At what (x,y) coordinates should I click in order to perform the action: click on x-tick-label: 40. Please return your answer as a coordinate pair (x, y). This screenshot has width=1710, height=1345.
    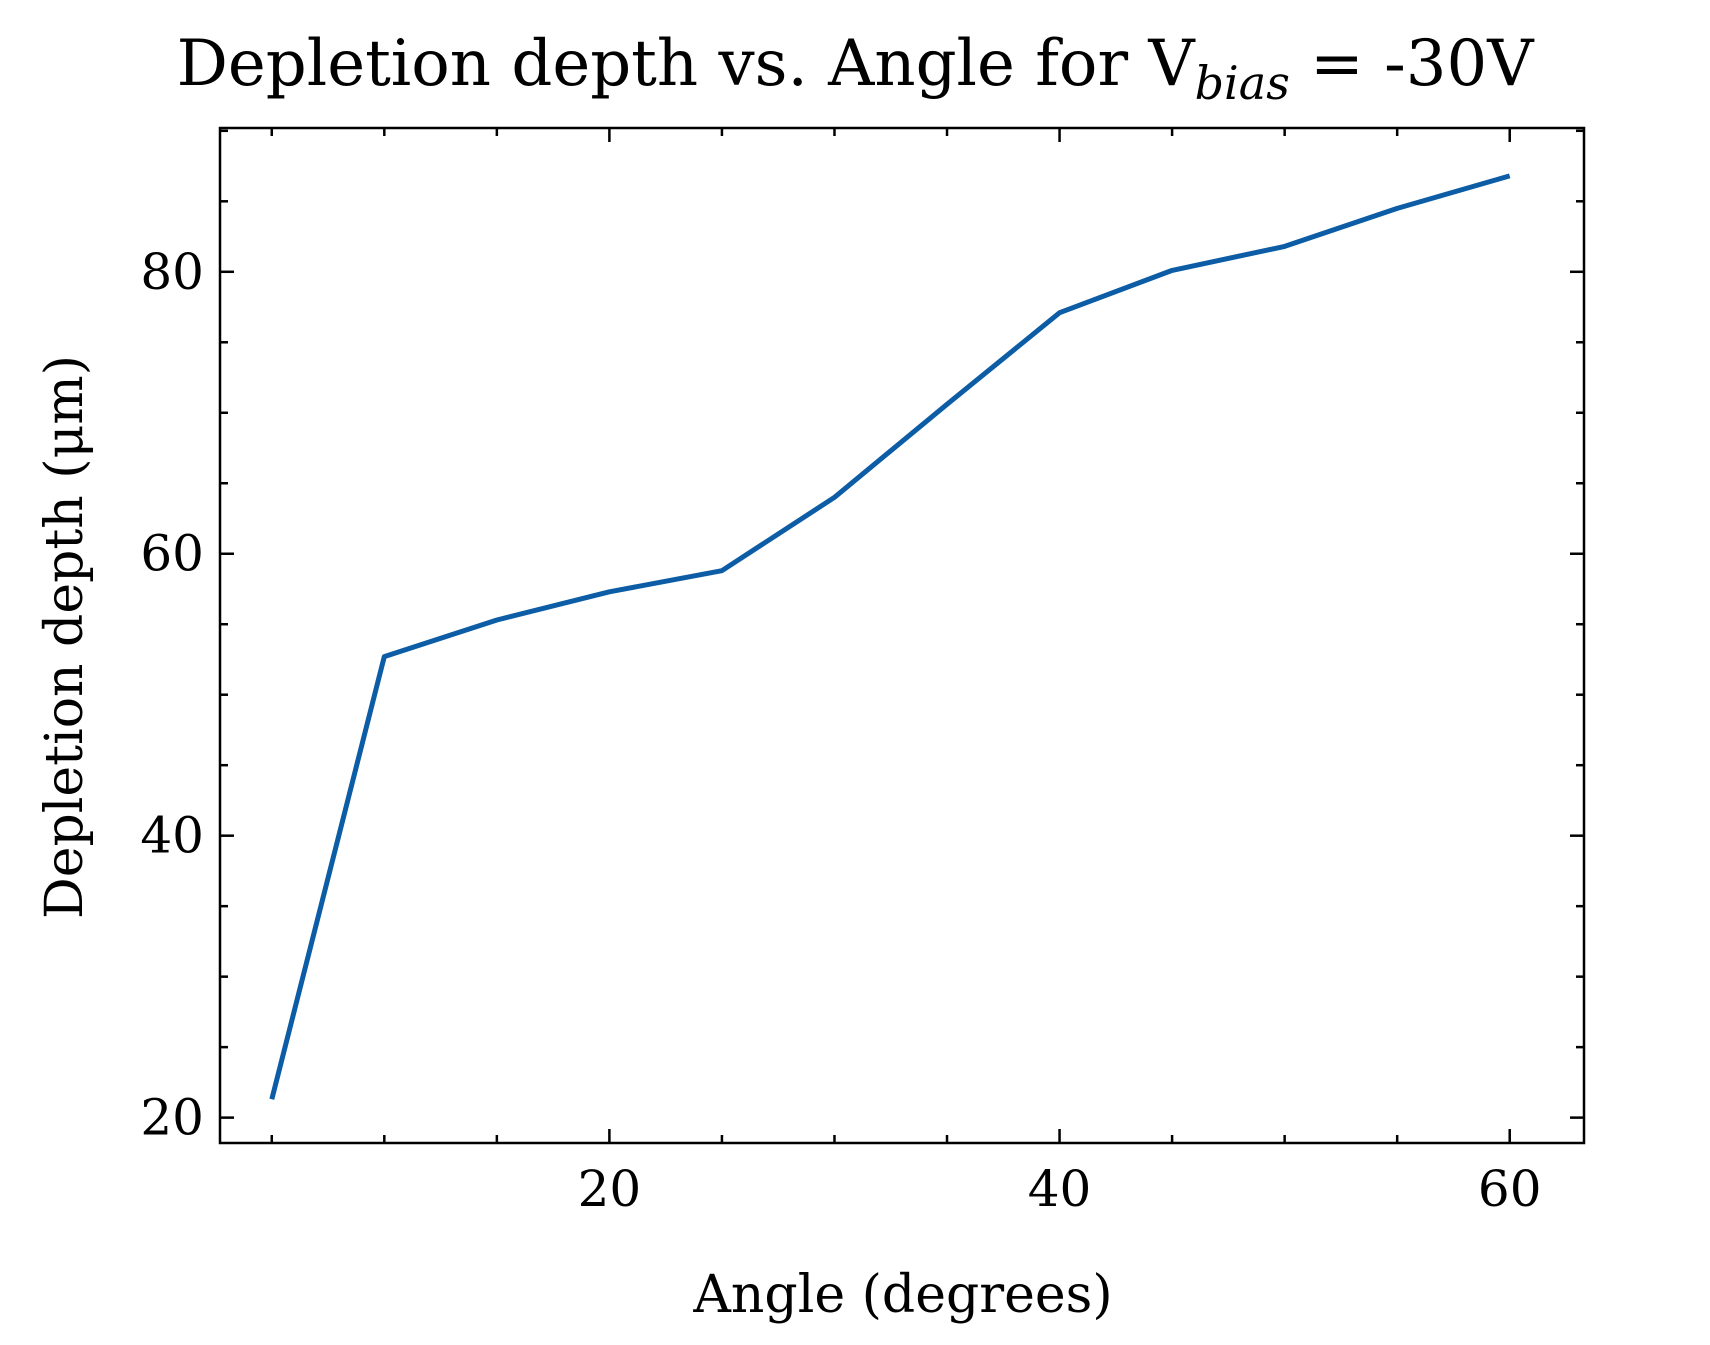
    Looking at the image, I should click on (1060, 1189).